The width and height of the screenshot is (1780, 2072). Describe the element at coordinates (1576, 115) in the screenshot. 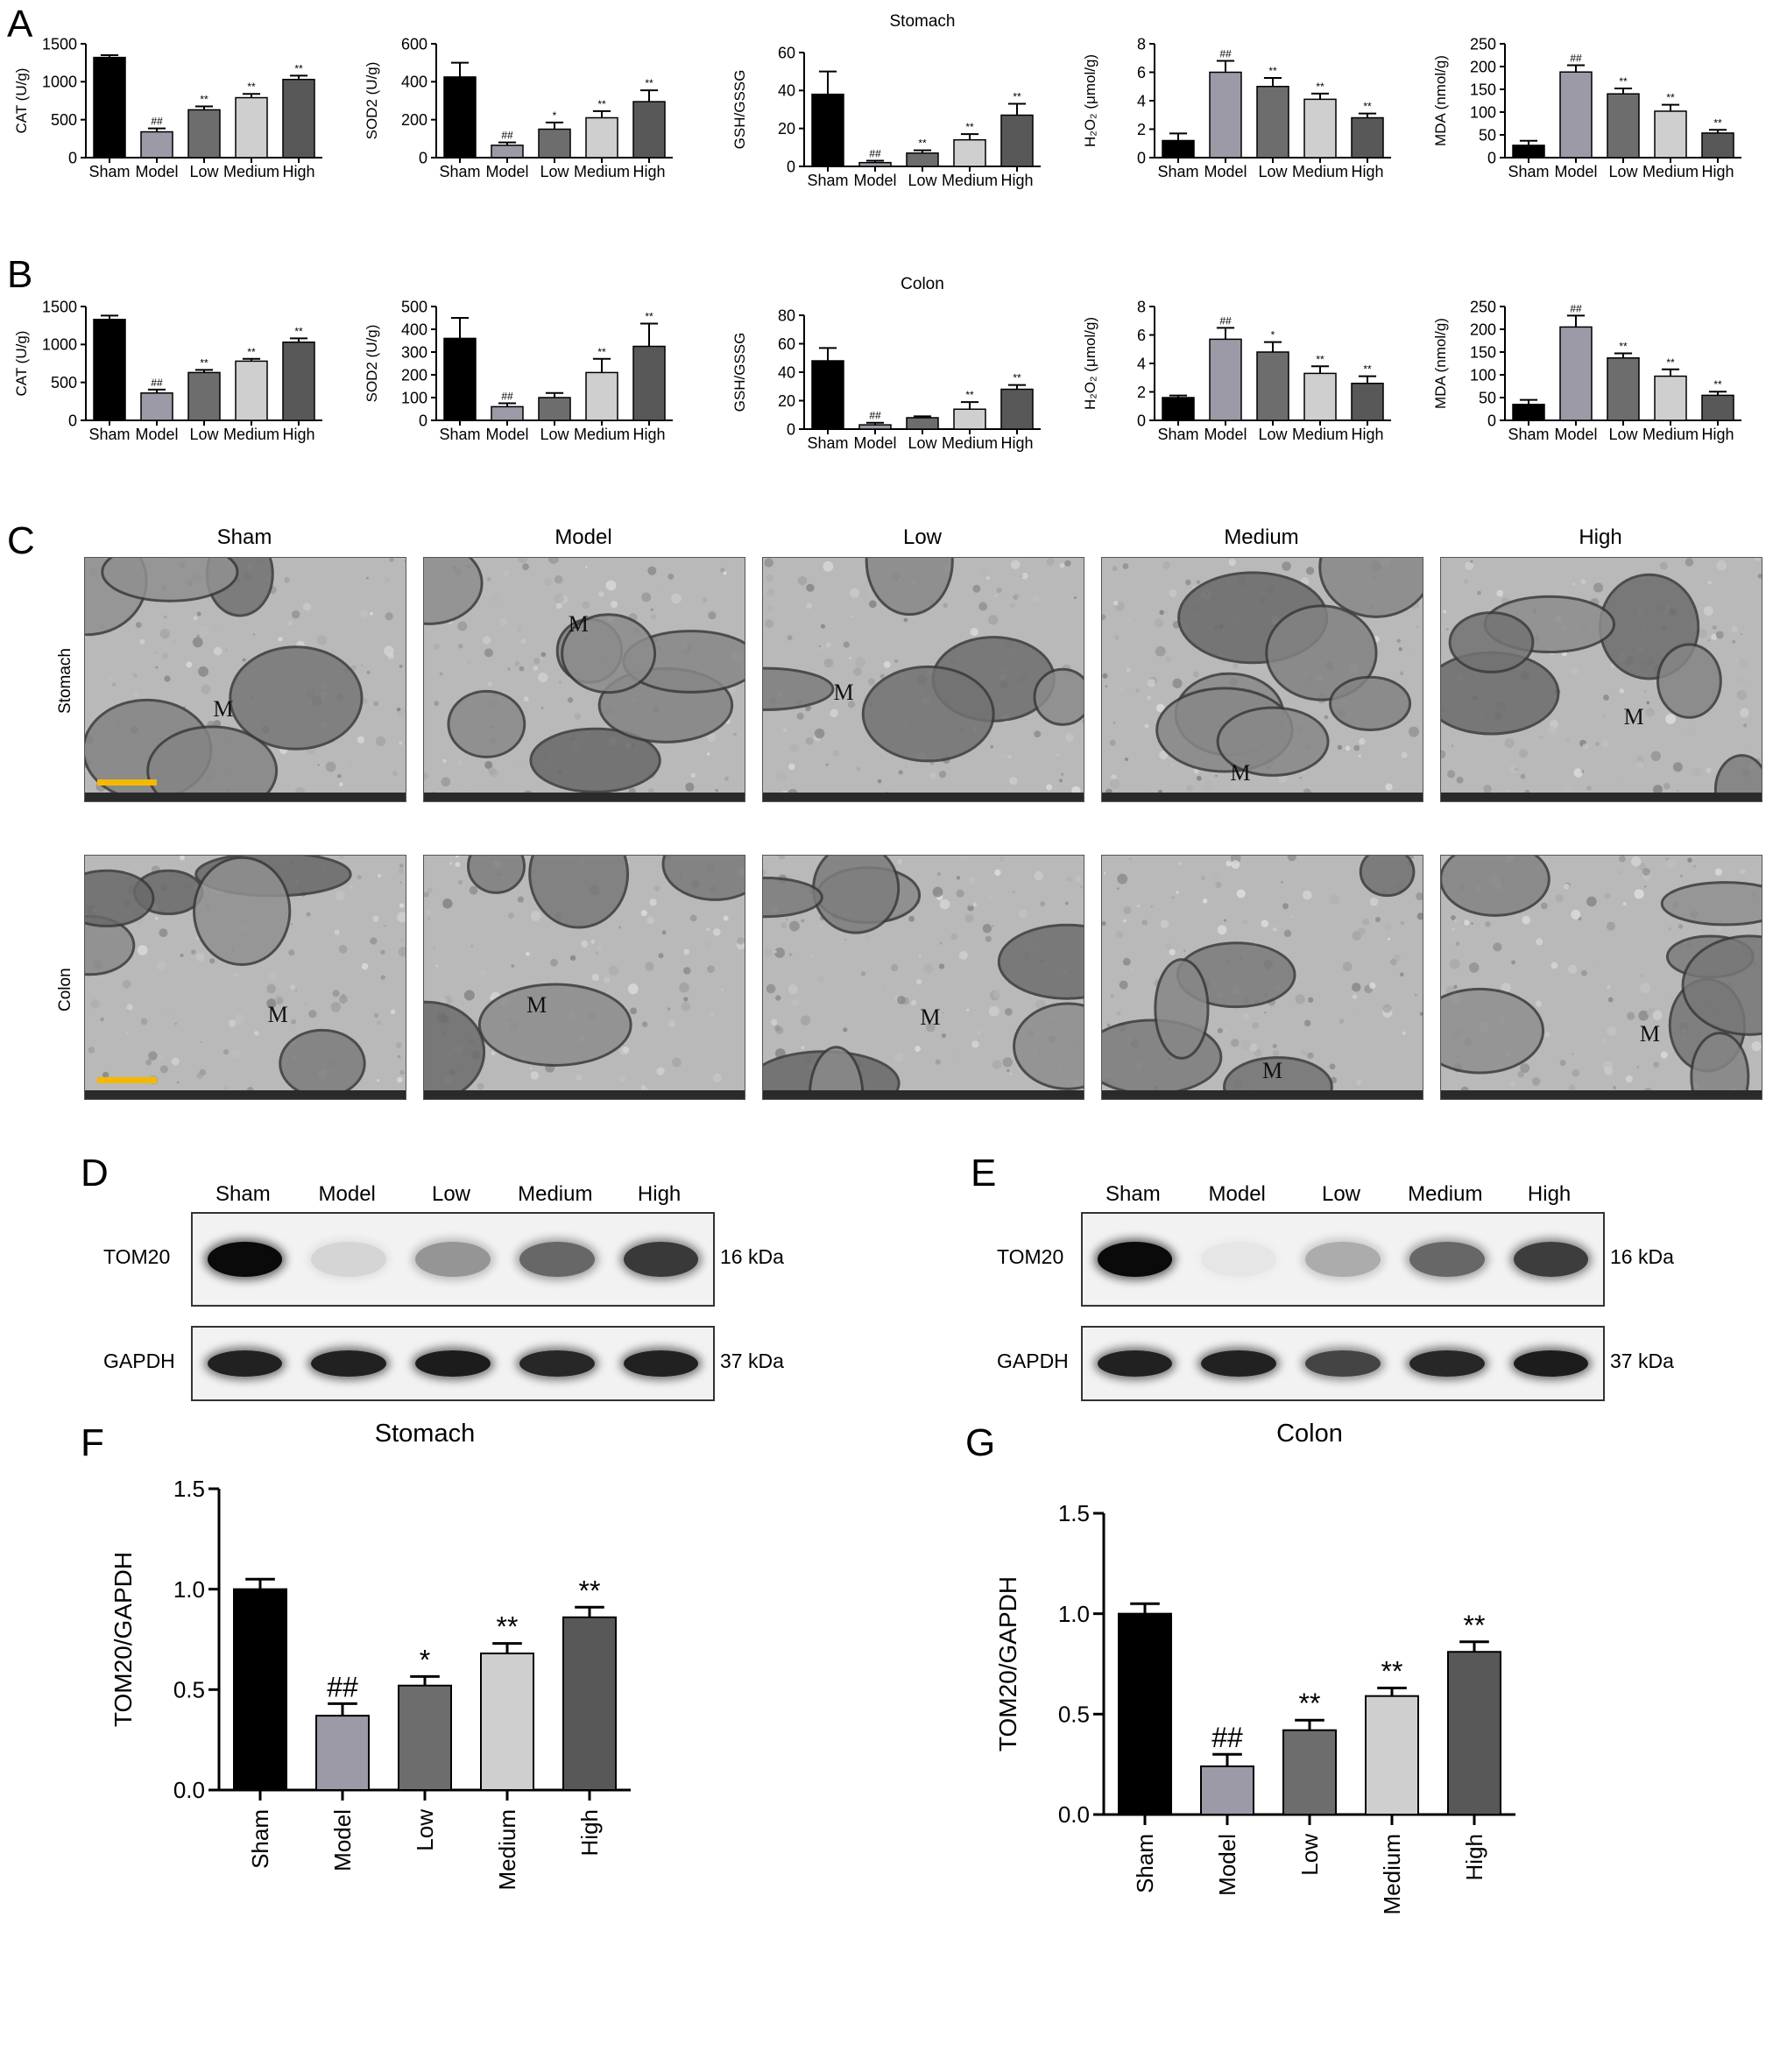

I see `bar-model` at that location.